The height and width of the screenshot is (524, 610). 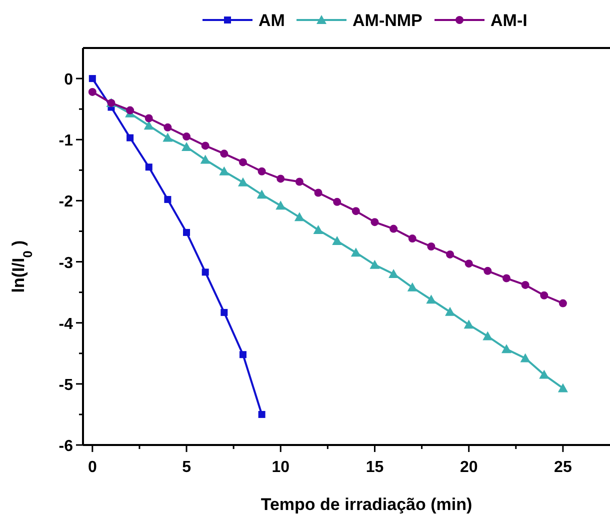 I want to click on x-tick-label: 5, so click(x=187, y=467).